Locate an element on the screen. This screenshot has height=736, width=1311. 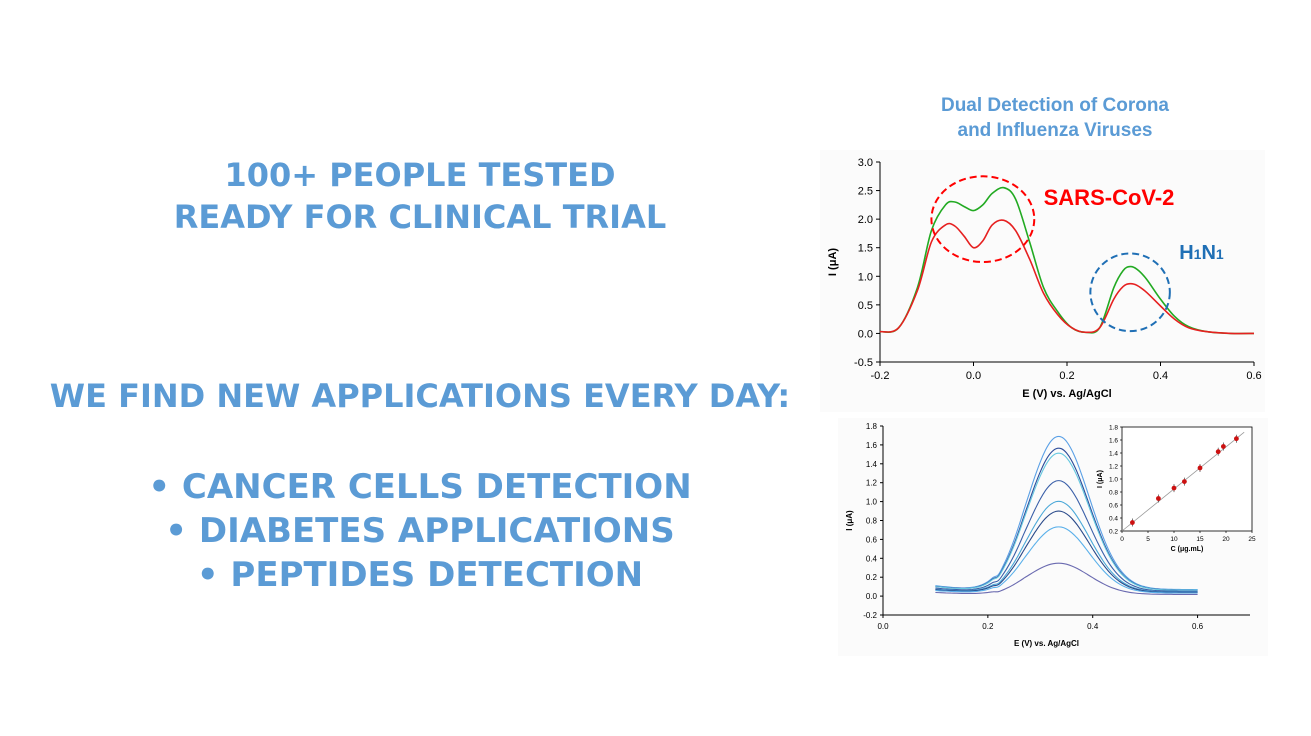
h1n1-circle is located at coordinates (1130, 292).